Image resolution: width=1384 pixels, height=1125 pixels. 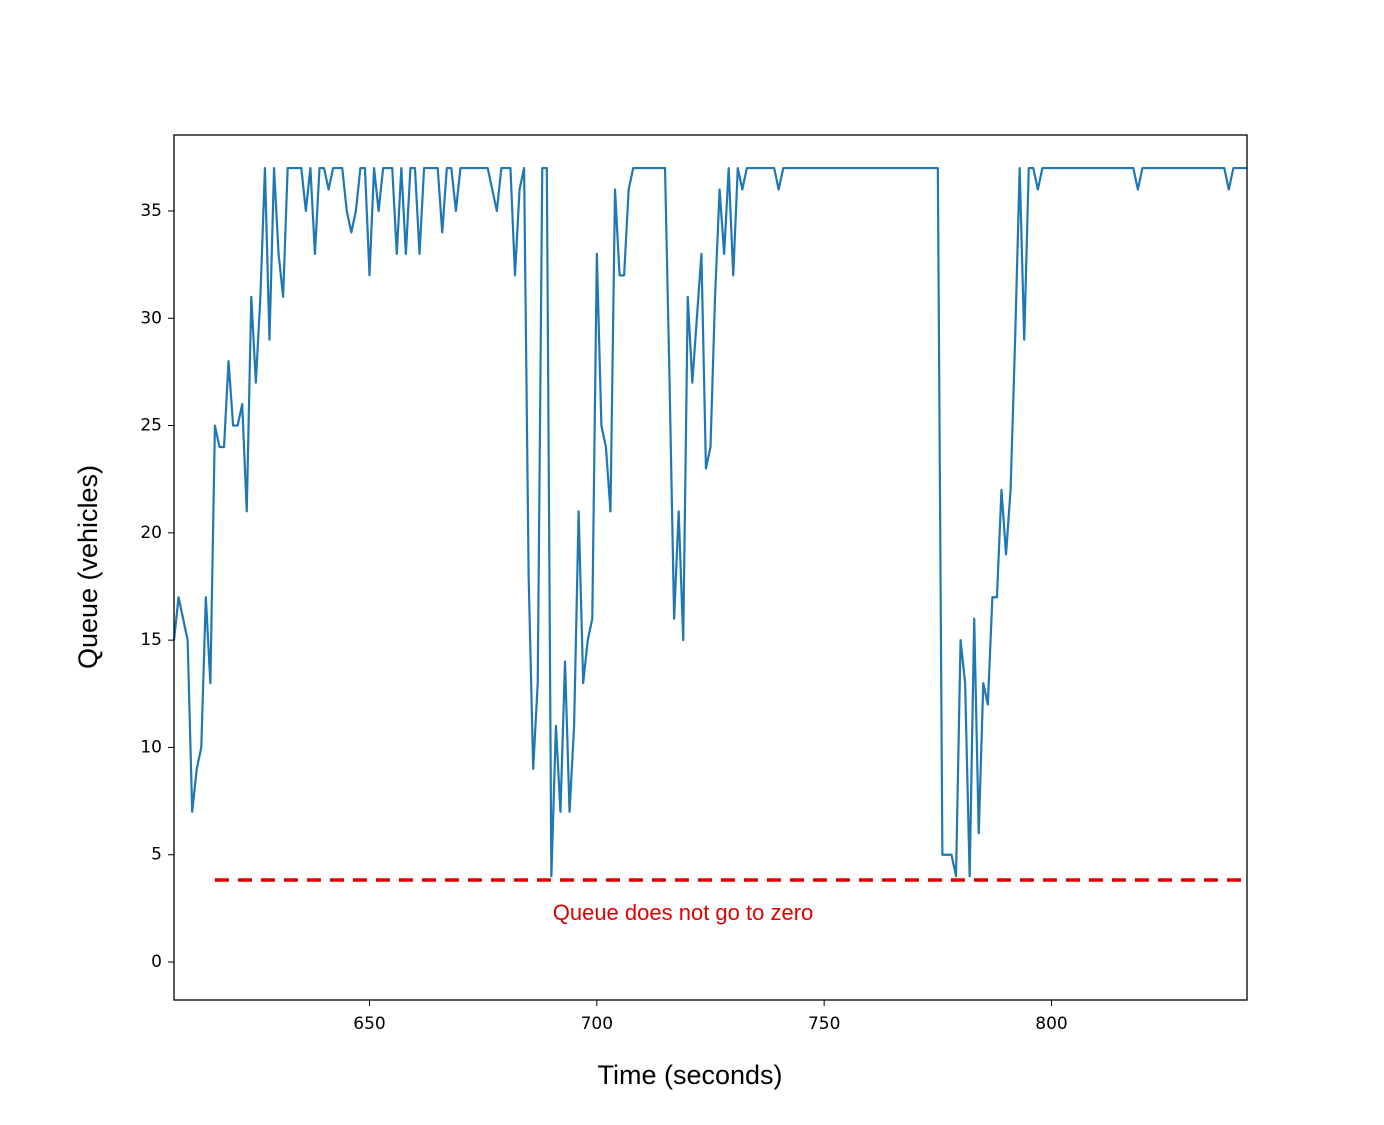 I want to click on y-axis-label: Queue (vehicles), so click(x=88, y=567).